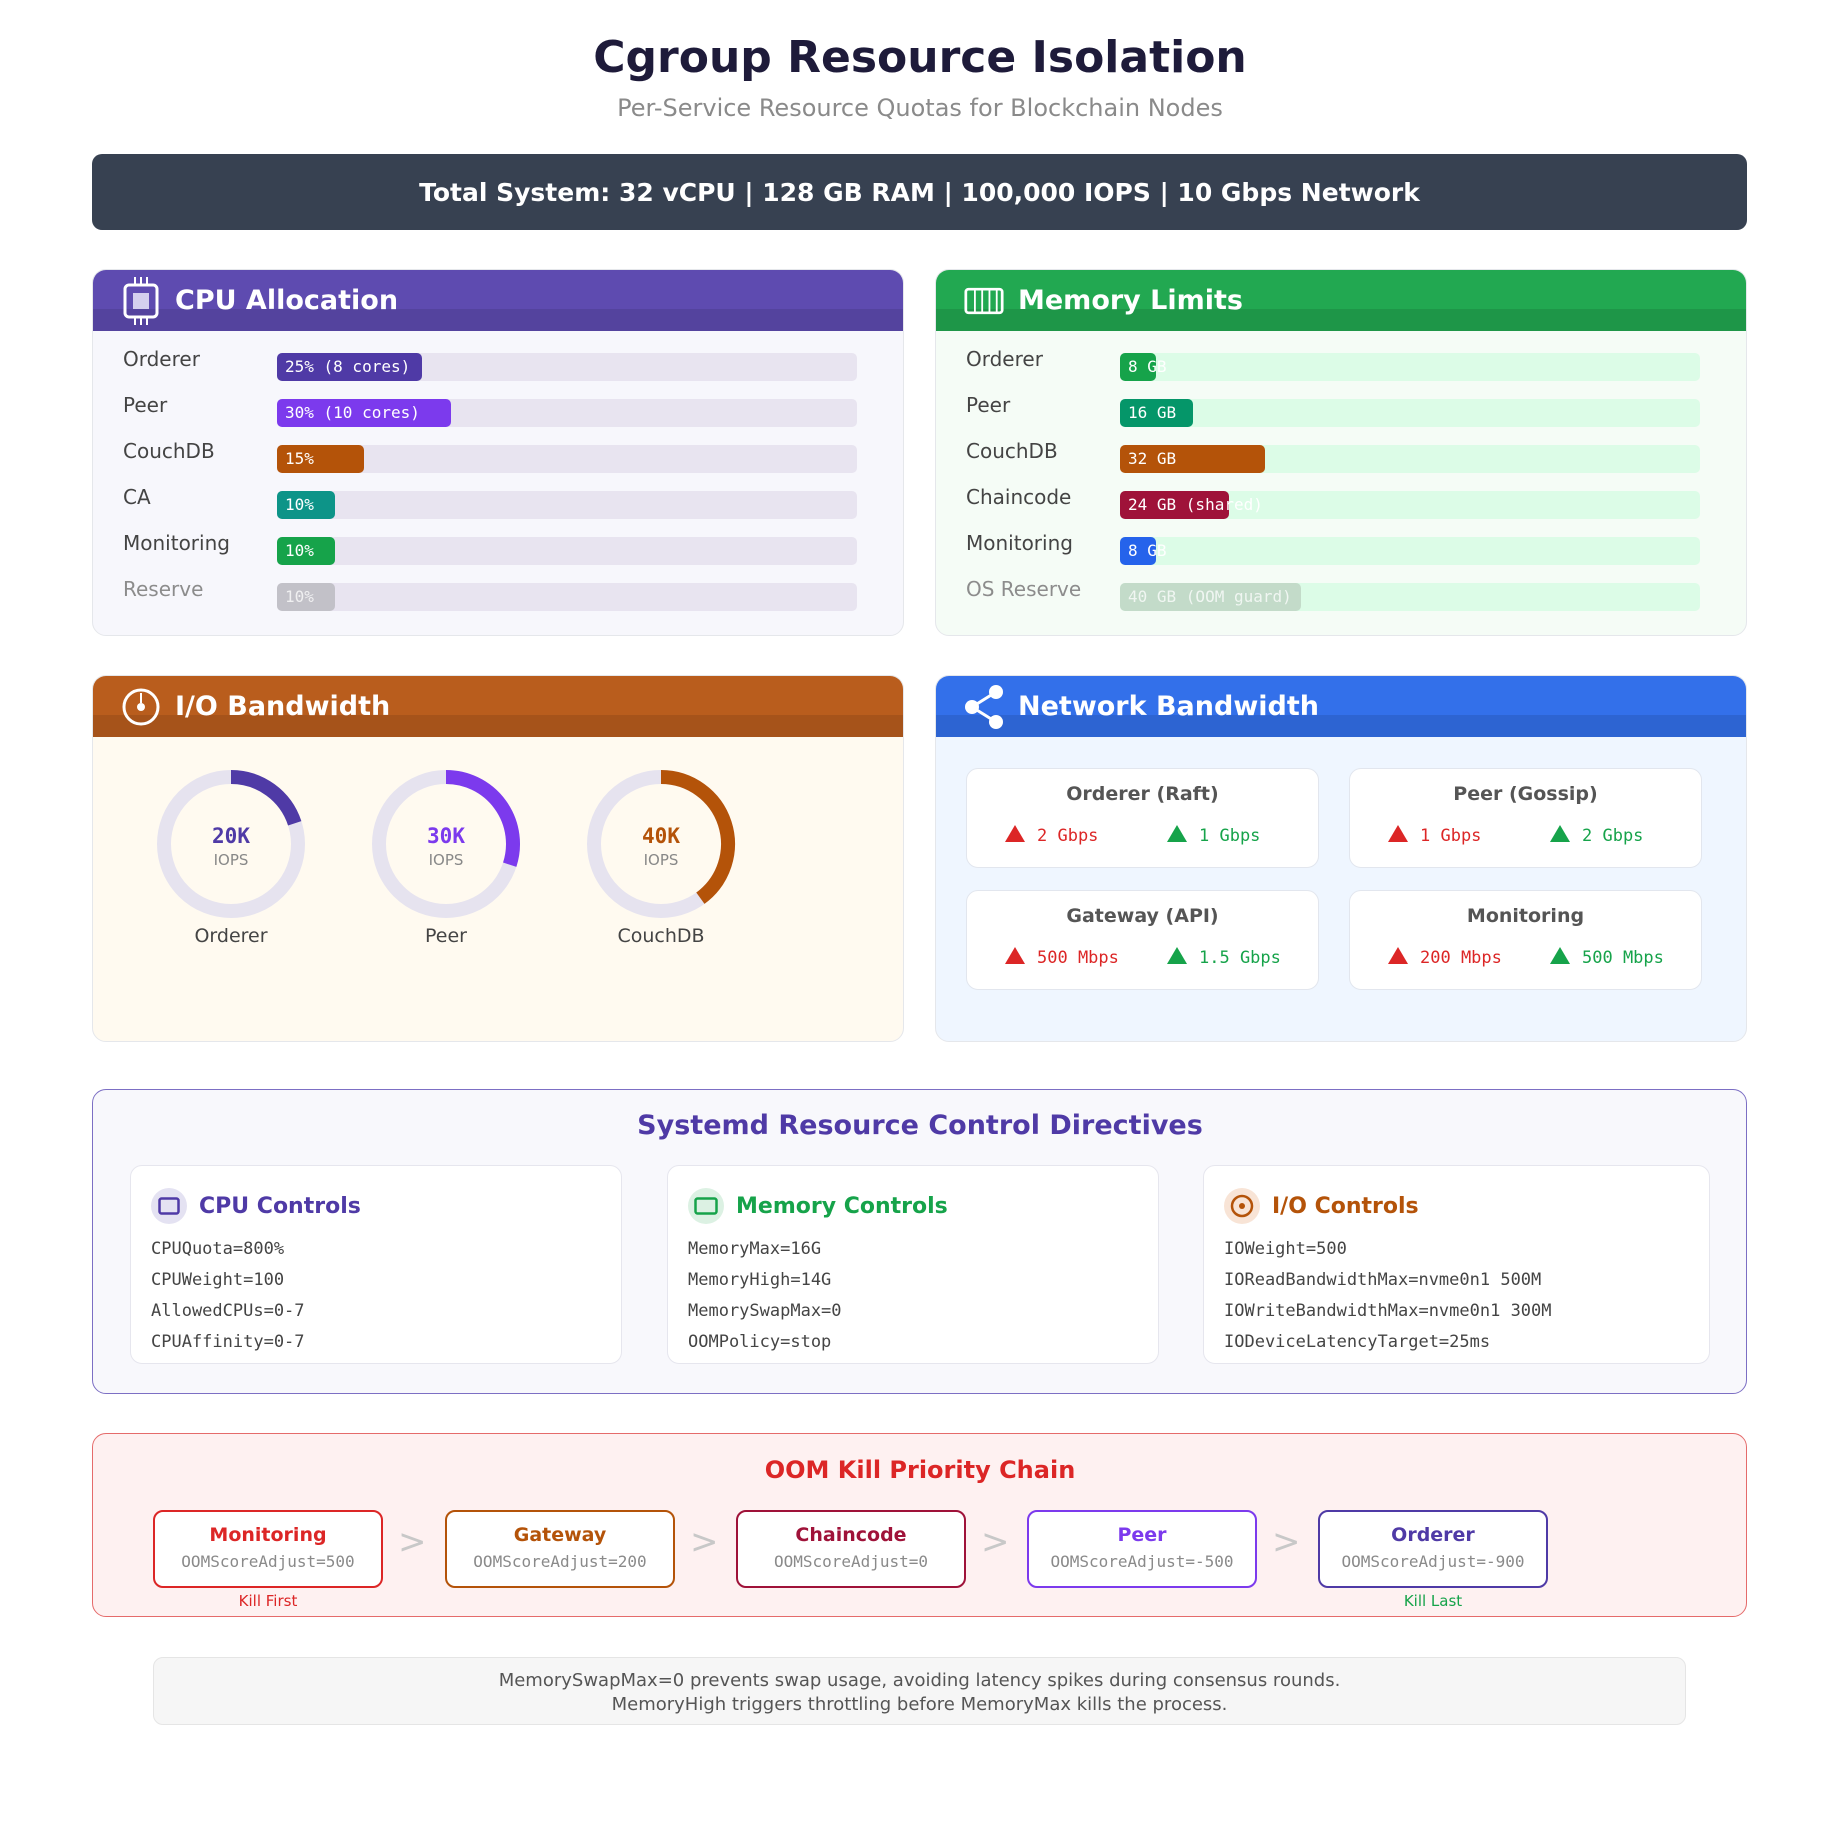  What do you see at coordinates (145, 405) in the screenshot?
I see `cpu-label: Peer` at bounding box center [145, 405].